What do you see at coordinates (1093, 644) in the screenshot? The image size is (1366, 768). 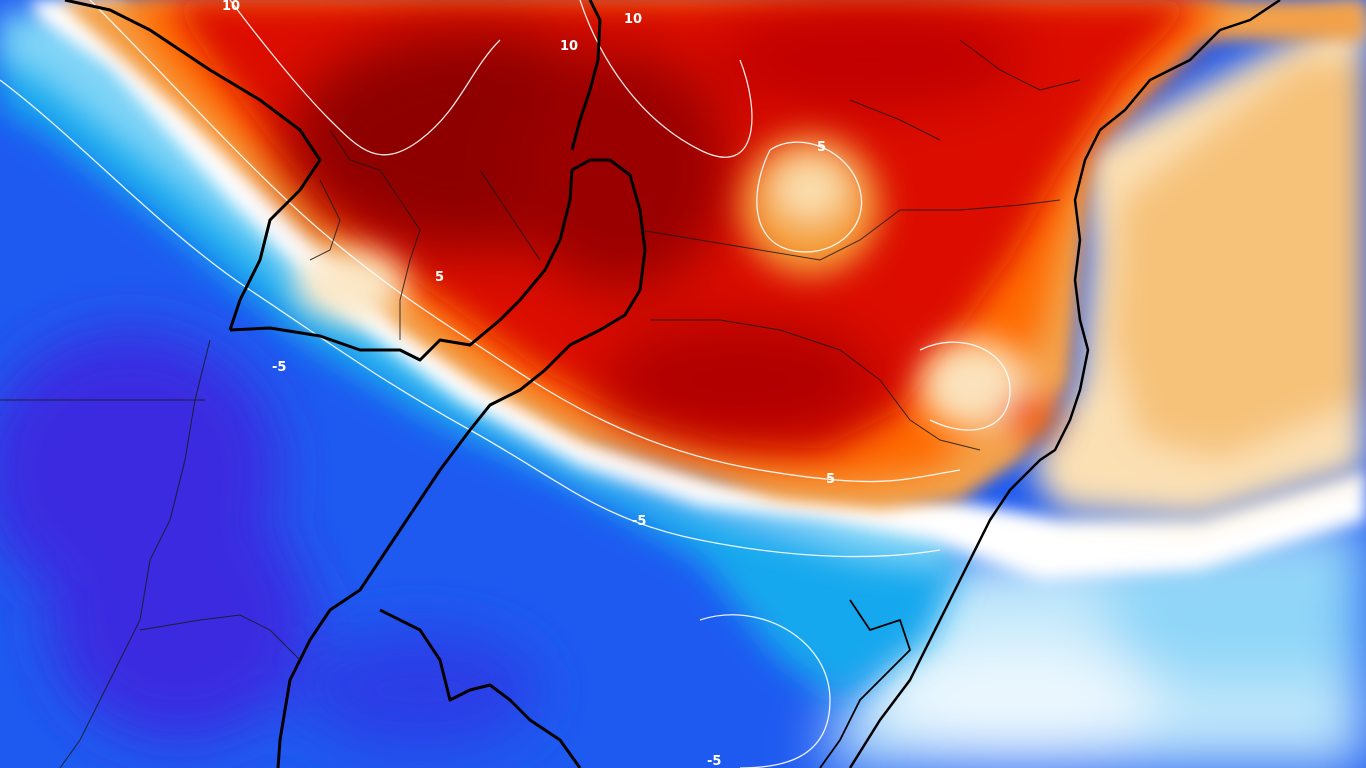 I see `ocean-cool-field` at bounding box center [1093, 644].